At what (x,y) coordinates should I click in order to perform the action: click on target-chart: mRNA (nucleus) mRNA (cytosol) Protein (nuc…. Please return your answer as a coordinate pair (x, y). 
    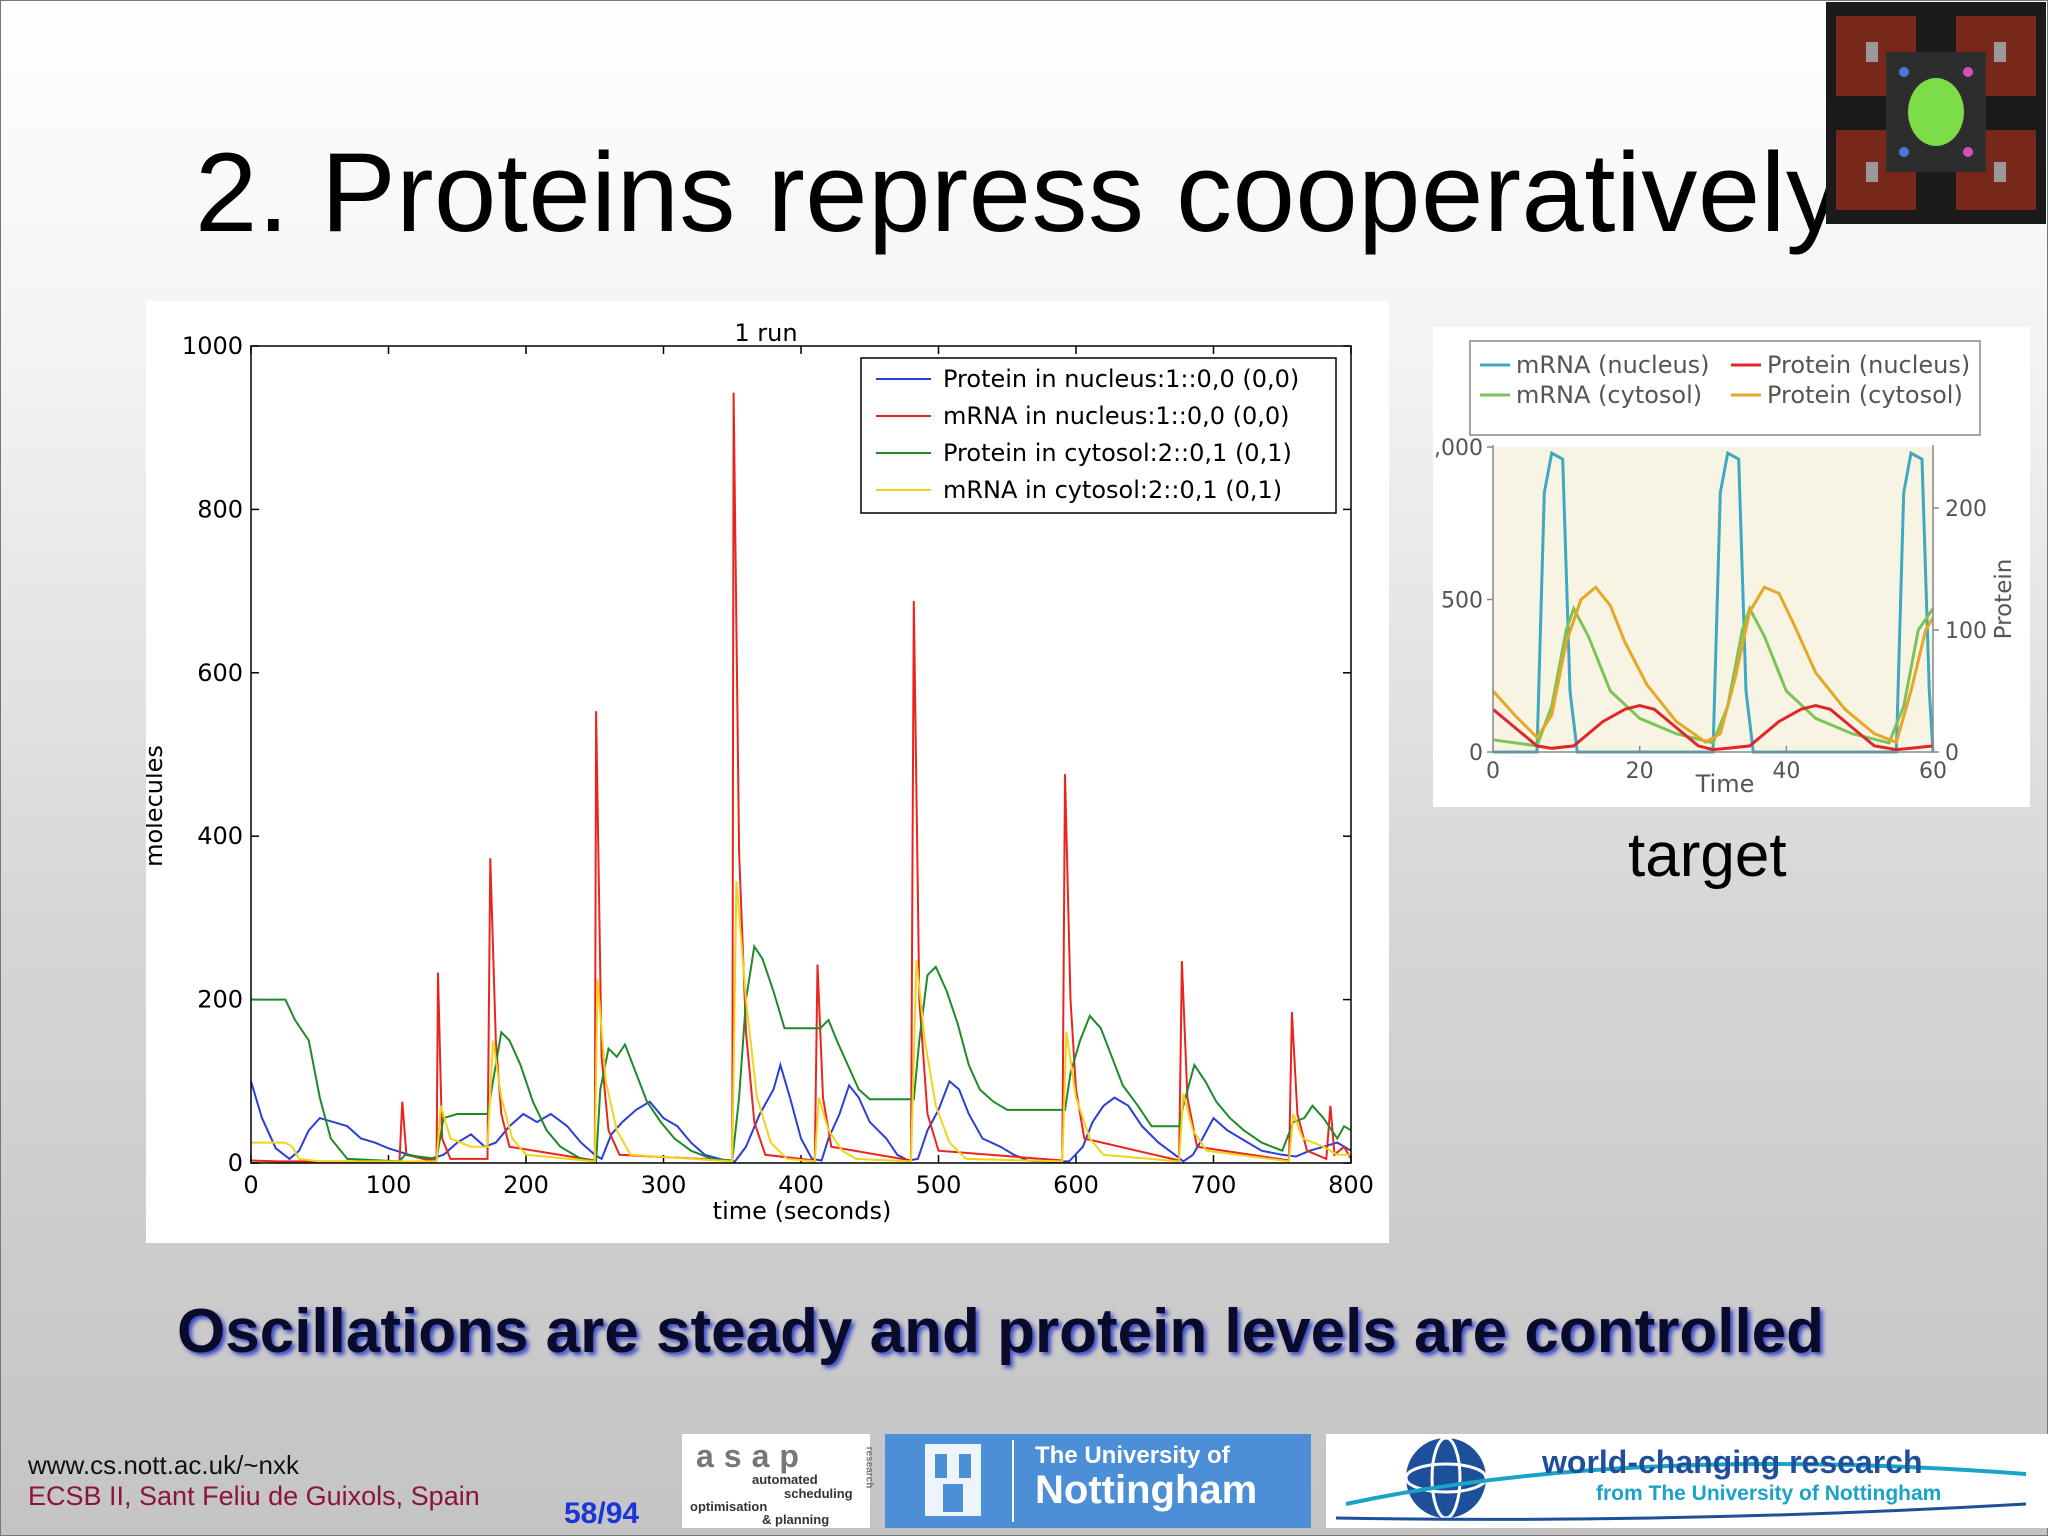
    Looking at the image, I should click on (1725, 567).